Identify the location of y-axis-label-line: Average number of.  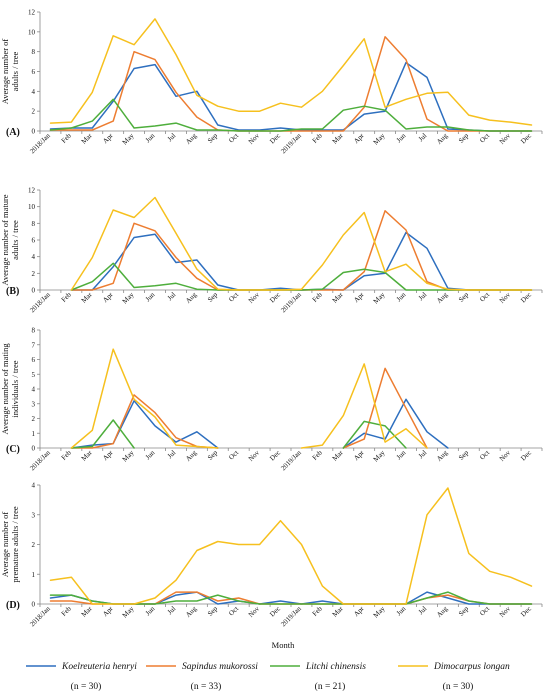
(5, 72).